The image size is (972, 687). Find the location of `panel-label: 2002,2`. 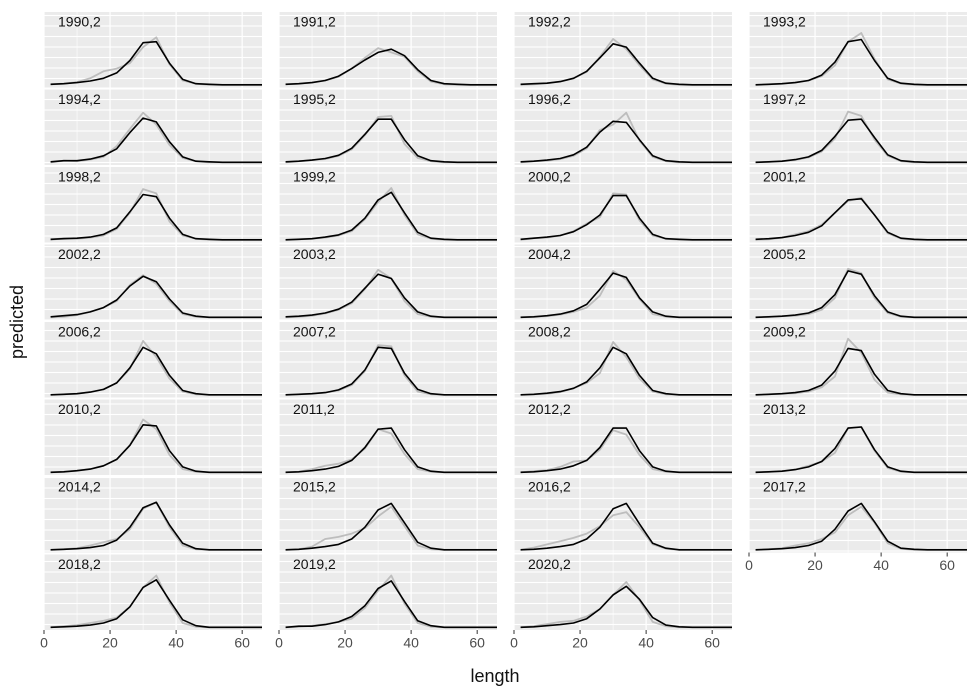

panel-label: 2002,2 is located at coordinates (79, 254).